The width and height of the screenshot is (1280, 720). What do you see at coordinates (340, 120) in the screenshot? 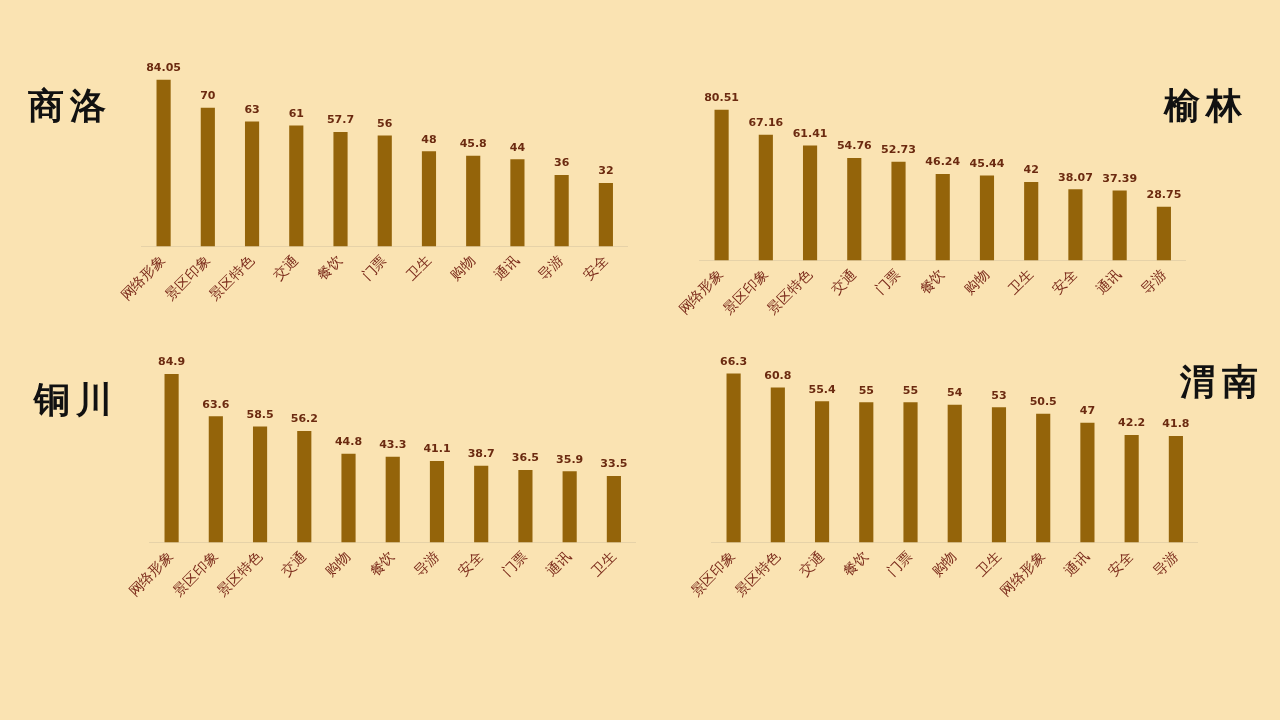
I see `data-label: 57.7` at bounding box center [340, 120].